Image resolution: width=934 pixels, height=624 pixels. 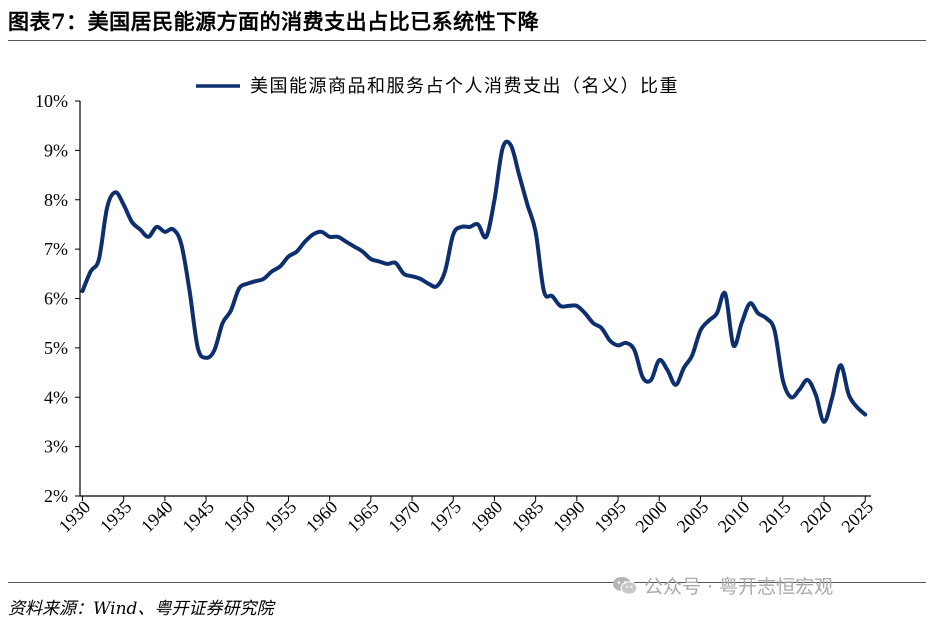 I want to click on x-tick-label: 1955, so click(x=281, y=517).